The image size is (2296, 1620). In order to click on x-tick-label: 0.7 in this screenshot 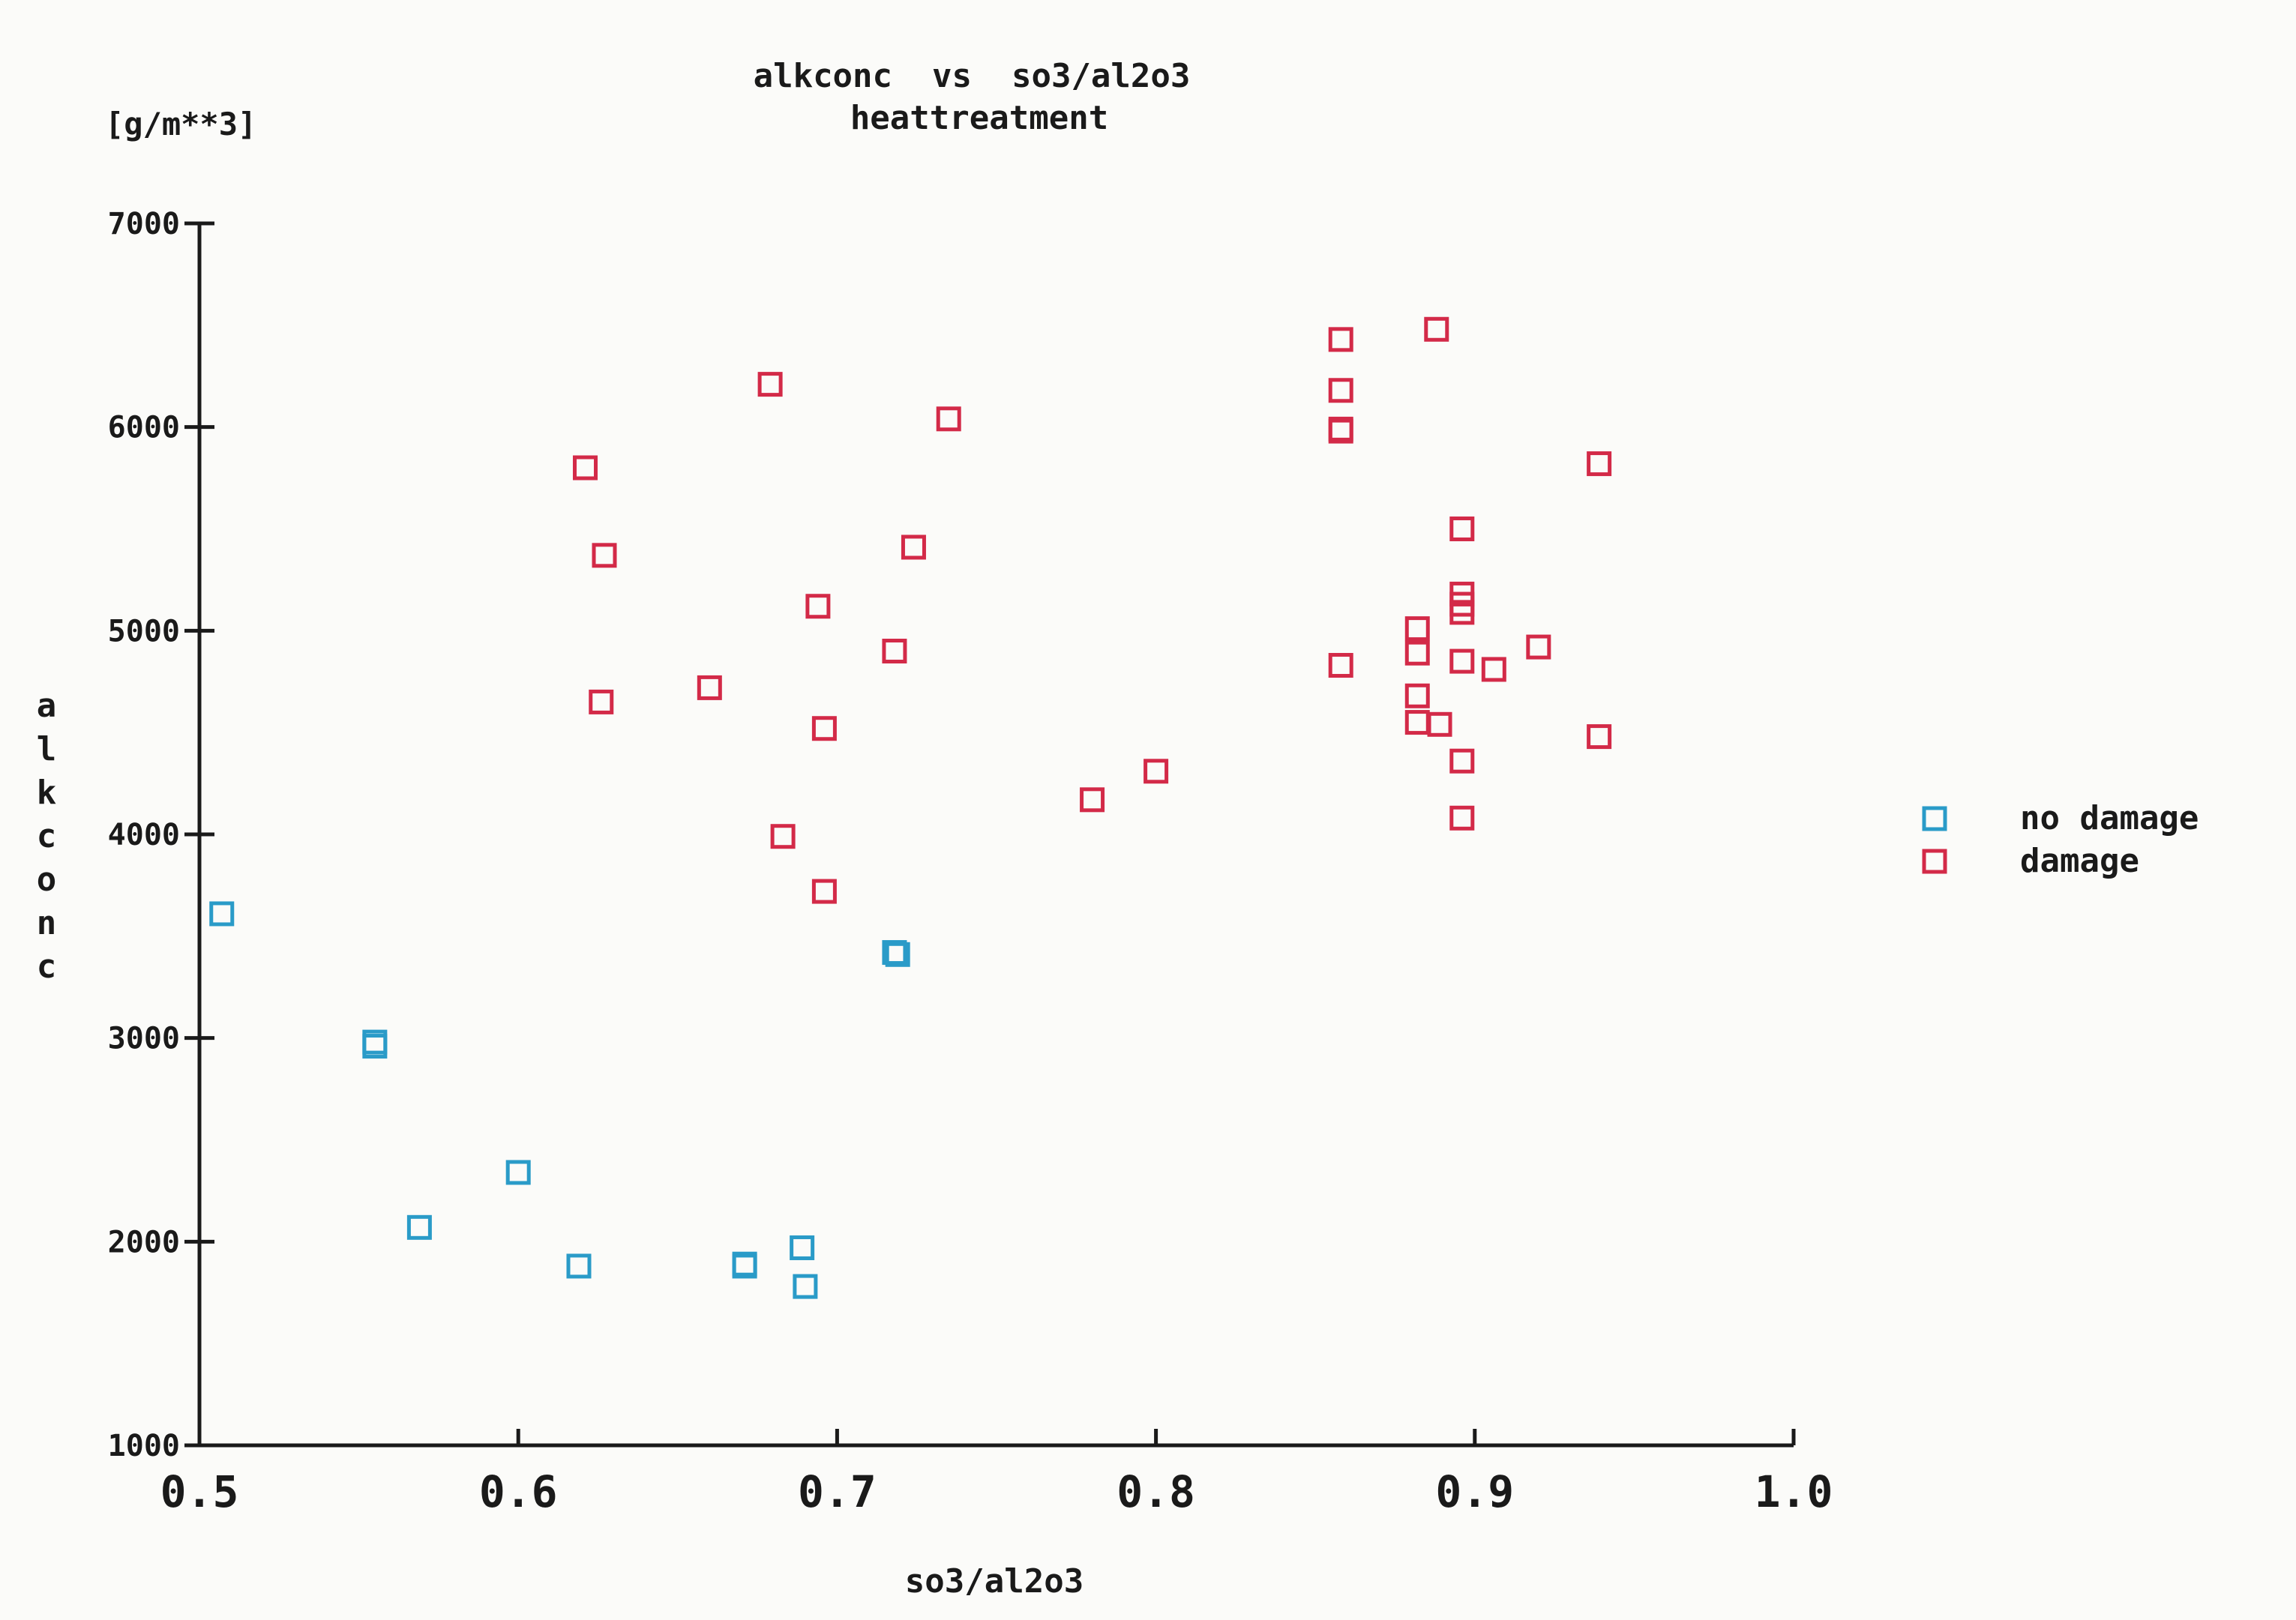, I will do `click(837, 1491)`.